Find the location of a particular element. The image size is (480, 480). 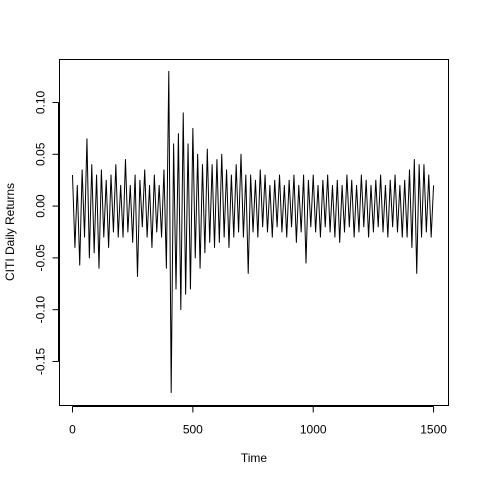

y-tick-label: -0.05 is located at coordinates (41, 258).